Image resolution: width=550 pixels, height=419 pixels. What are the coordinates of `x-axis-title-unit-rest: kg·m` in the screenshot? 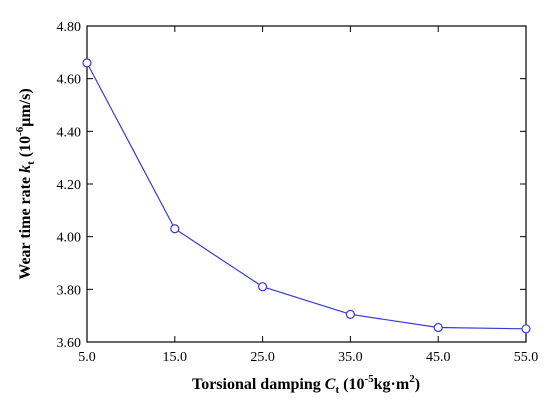 It's located at (392, 384).